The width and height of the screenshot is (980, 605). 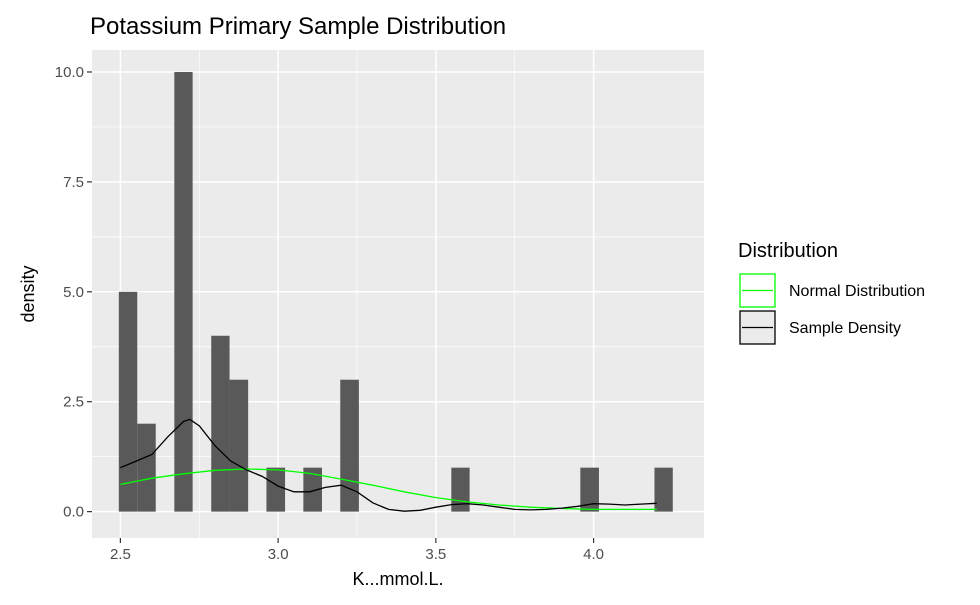 What do you see at coordinates (73, 182) in the screenshot?
I see `y-tick-label: 7.5` at bounding box center [73, 182].